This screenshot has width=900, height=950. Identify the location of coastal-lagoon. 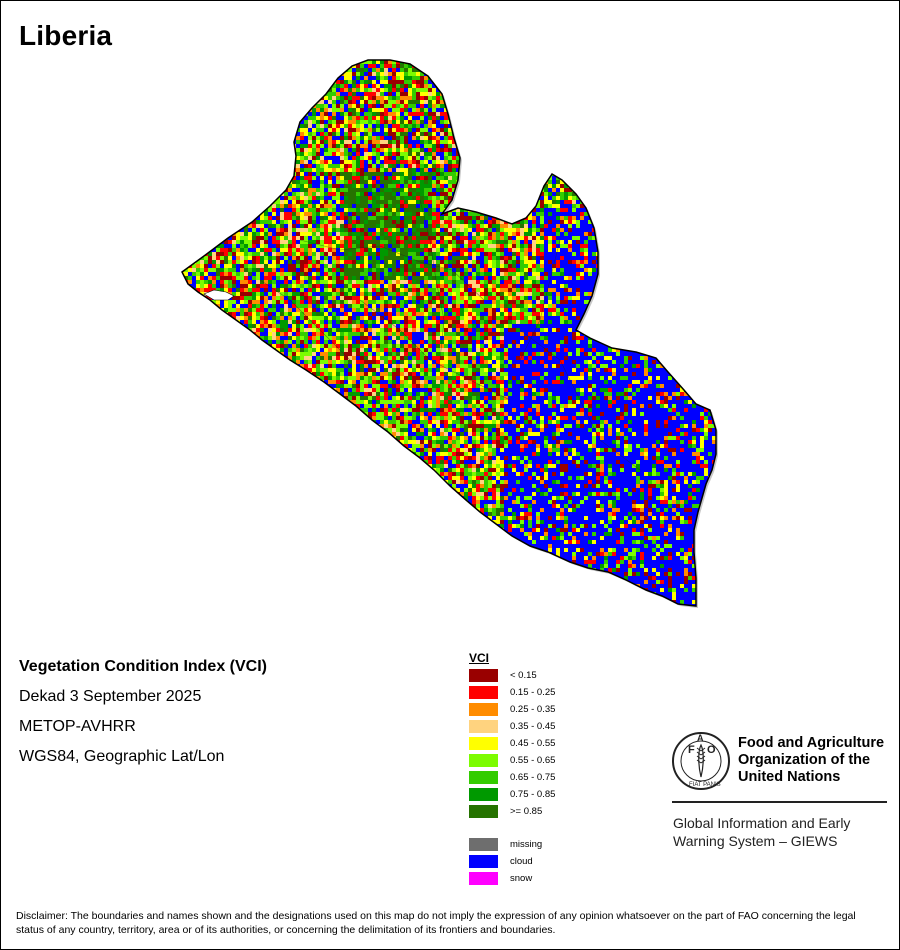
(219, 295).